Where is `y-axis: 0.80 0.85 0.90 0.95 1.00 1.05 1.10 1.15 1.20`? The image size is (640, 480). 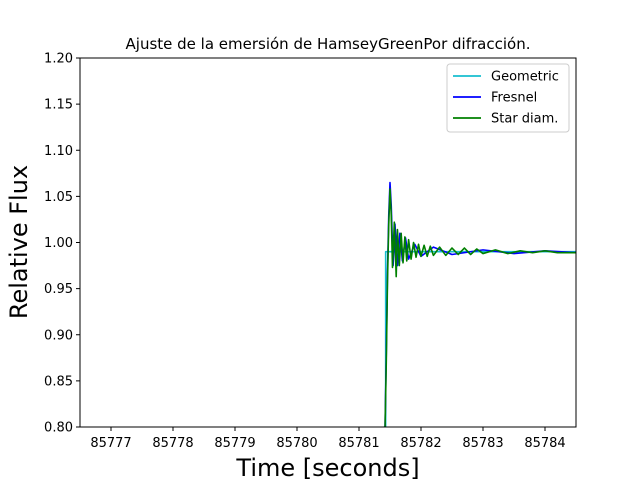
y-axis: 0.80 0.85 0.90 0.95 1.00 1.05 1.10 1.15 1.20 is located at coordinates (62, 244).